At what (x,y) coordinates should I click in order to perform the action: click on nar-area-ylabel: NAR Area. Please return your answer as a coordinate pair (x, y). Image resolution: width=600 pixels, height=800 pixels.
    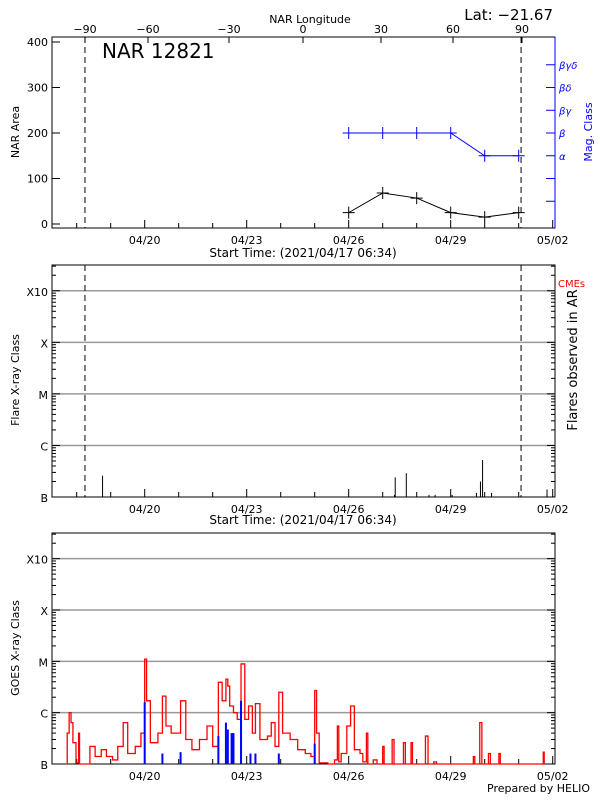
    Looking at the image, I should click on (15, 132).